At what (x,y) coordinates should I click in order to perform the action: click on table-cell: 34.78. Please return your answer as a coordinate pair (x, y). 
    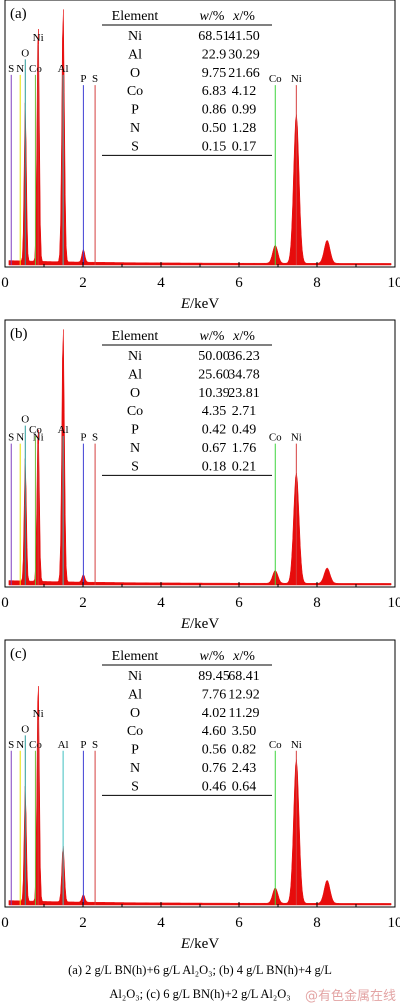
    Looking at the image, I should click on (244, 374).